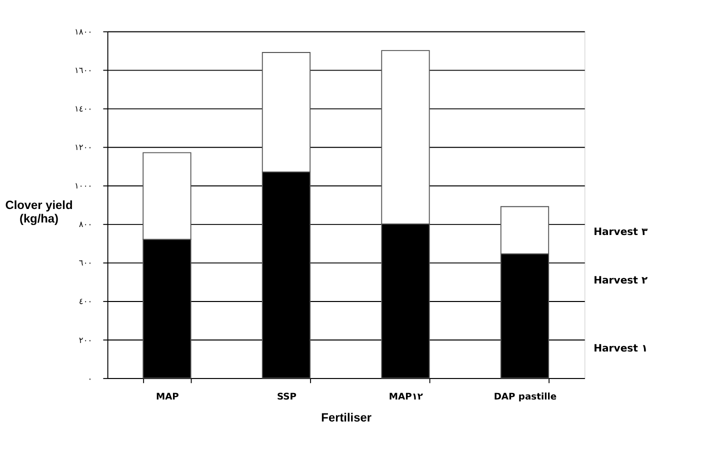 Image resolution: width=722 pixels, height=449 pixels. I want to click on y-tick-label: ٠, so click(90, 378).